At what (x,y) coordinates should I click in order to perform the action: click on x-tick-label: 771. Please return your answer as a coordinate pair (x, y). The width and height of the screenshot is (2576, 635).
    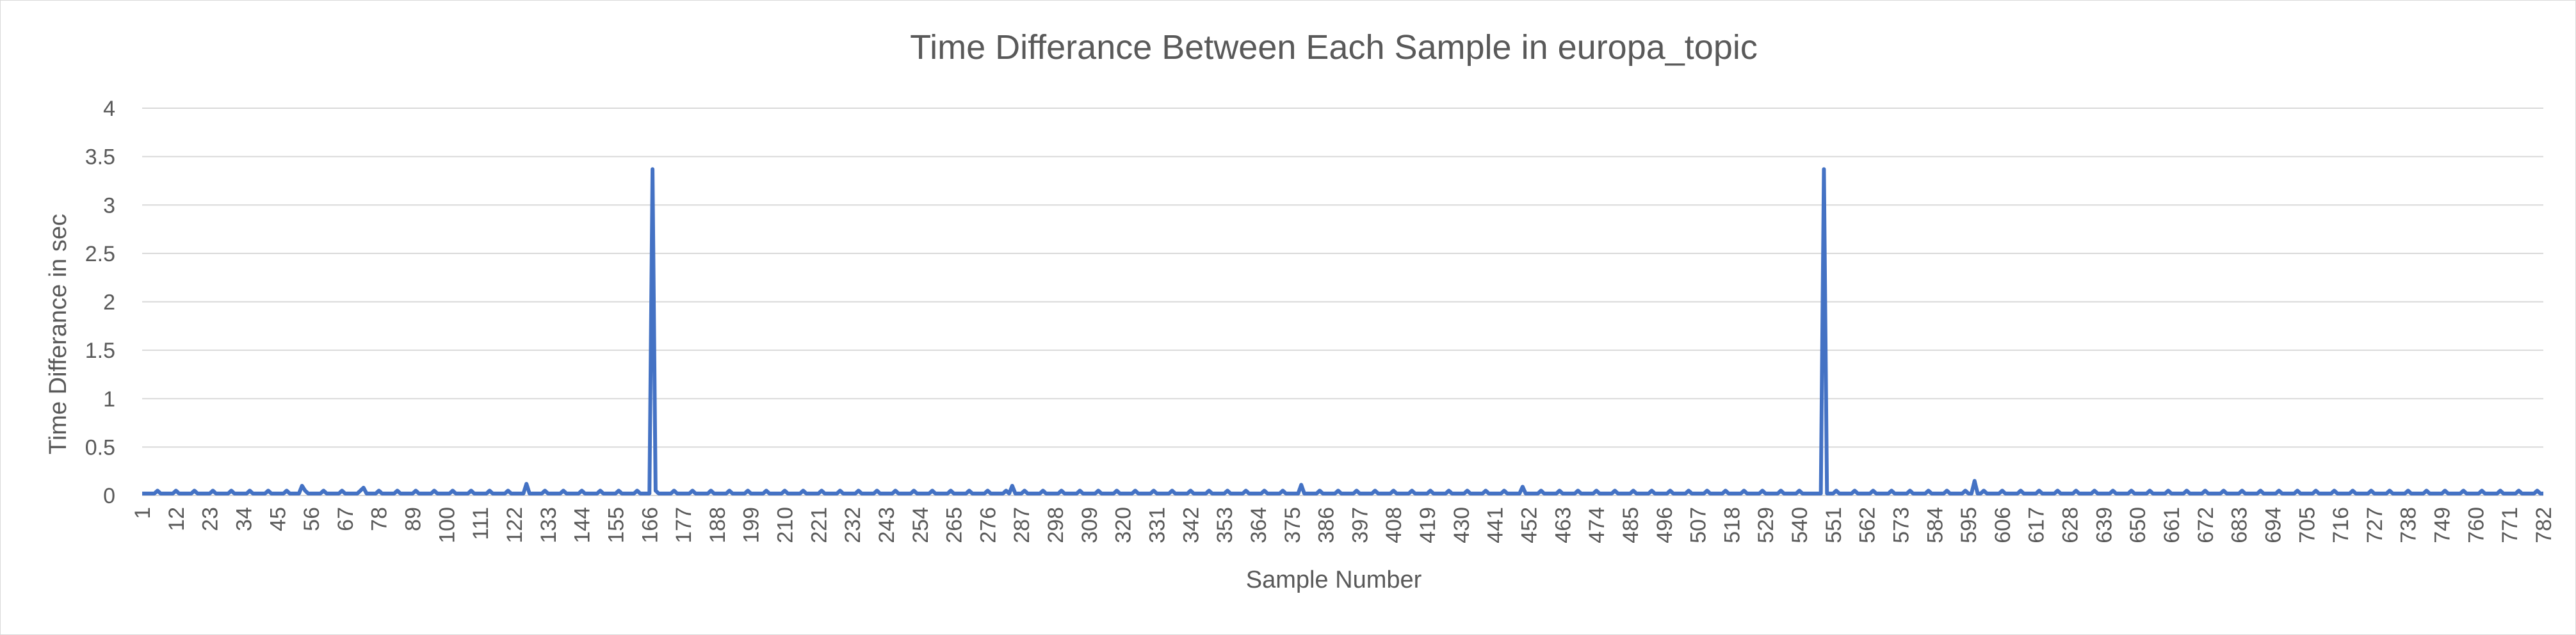
    Looking at the image, I should click on (2510, 525).